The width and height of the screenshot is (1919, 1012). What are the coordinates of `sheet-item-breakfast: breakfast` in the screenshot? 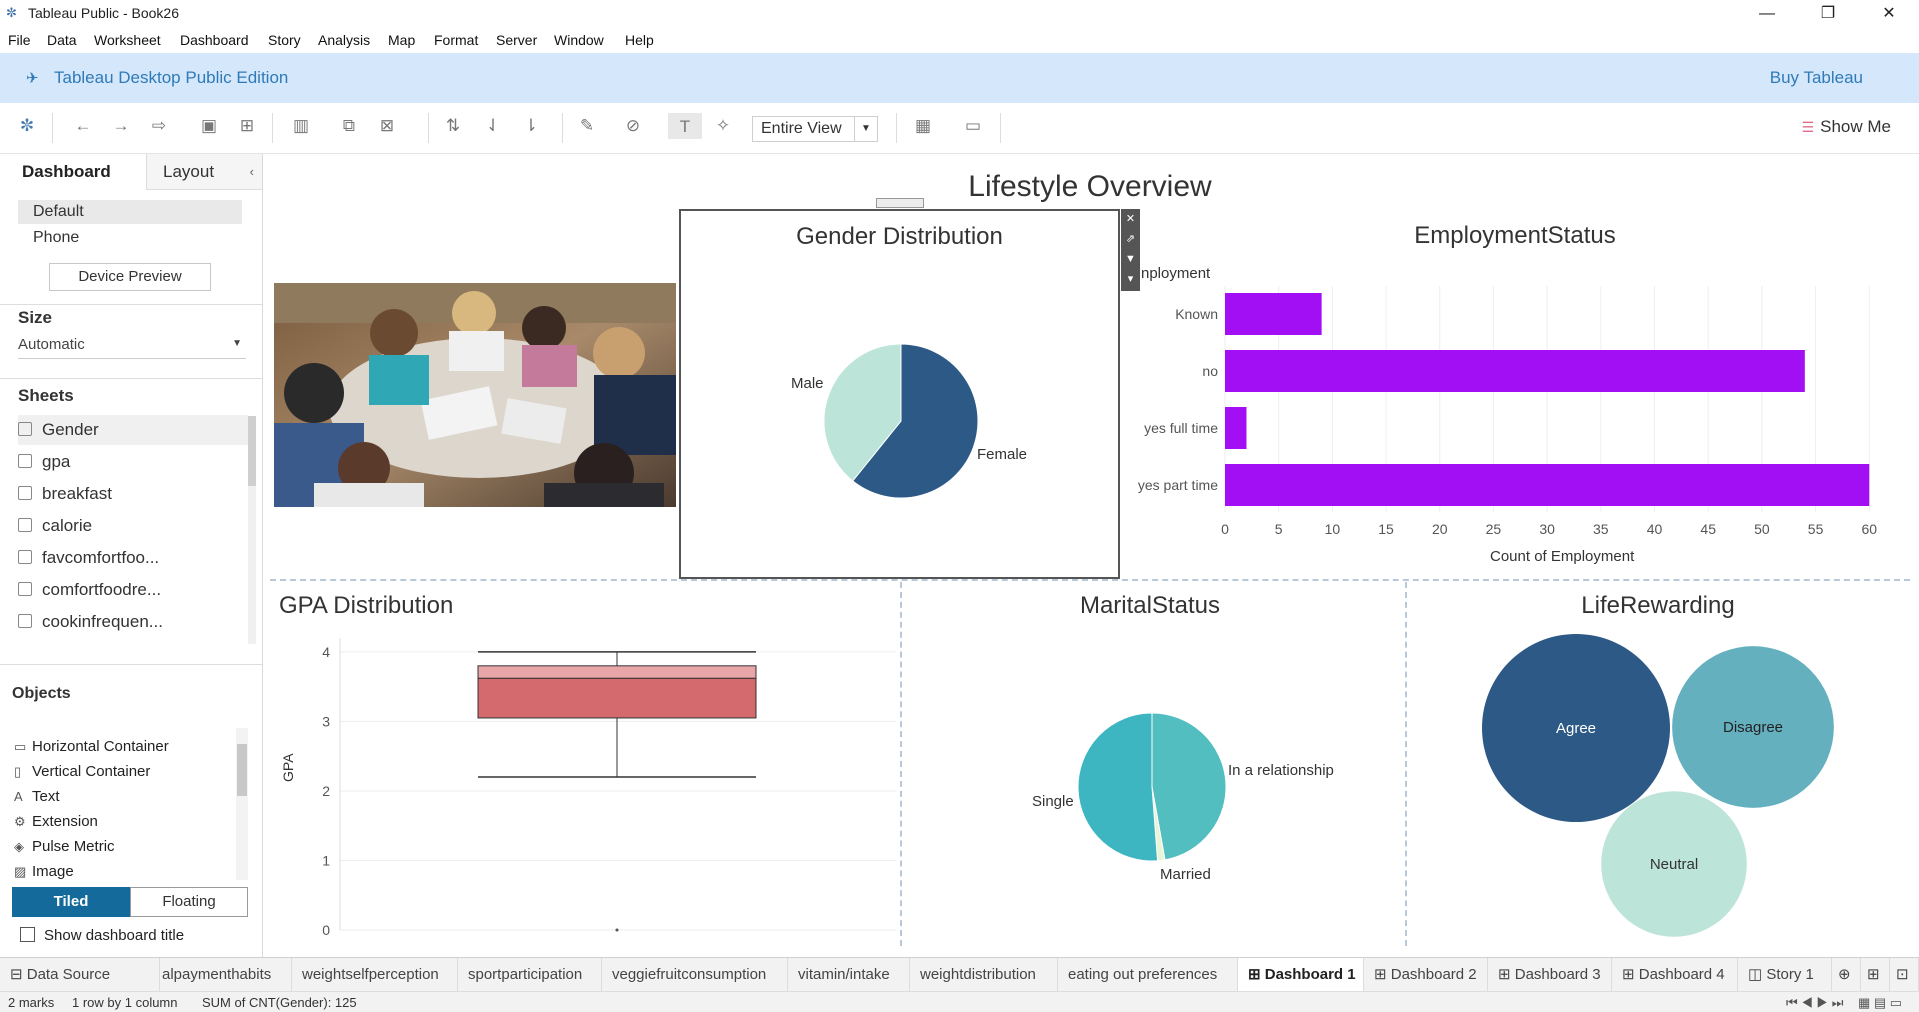 It's located at (133, 494).